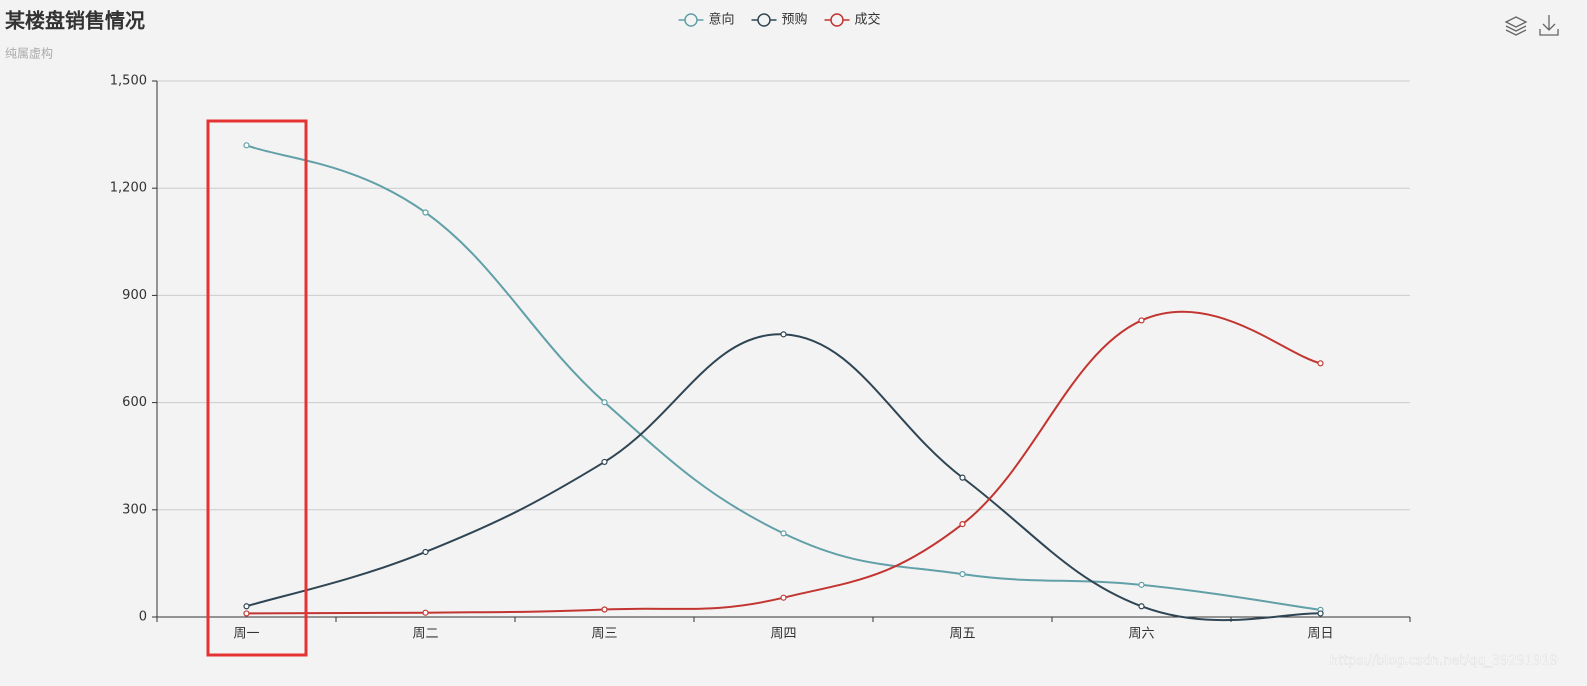 The height and width of the screenshot is (686, 1587). Describe the element at coordinates (706, 20) in the screenshot. I see `legend-item: 意向` at that location.